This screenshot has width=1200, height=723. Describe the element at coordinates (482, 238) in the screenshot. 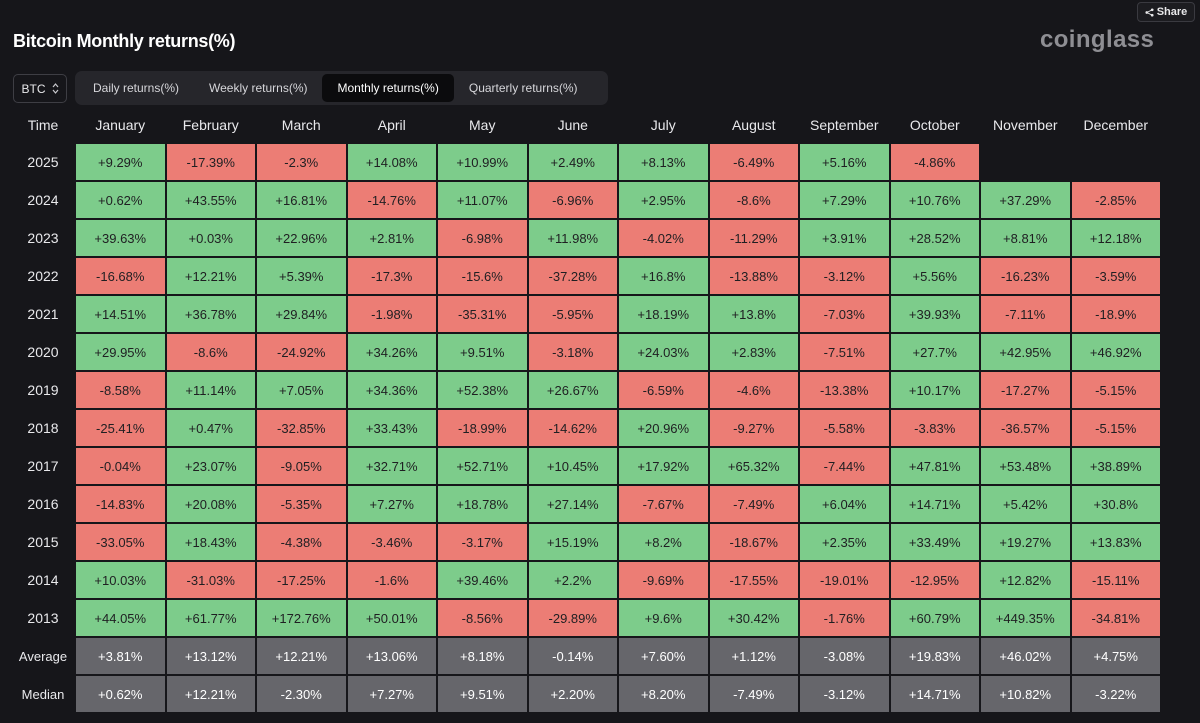

I see `return-cell: -6.98%` at that location.